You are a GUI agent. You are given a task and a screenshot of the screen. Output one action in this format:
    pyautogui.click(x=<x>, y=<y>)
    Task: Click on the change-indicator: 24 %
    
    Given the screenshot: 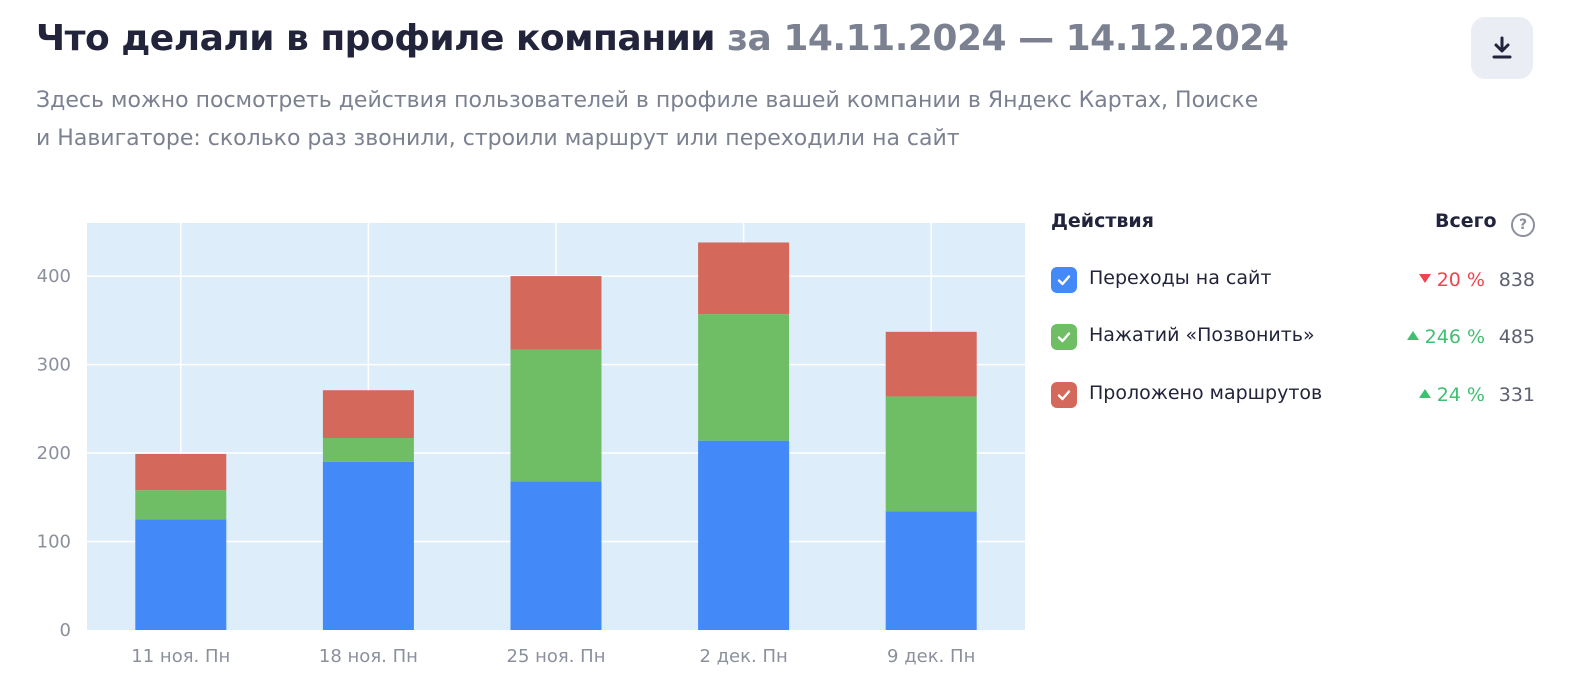 What is the action you would take?
    pyautogui.click(x=1451, y=395)
    